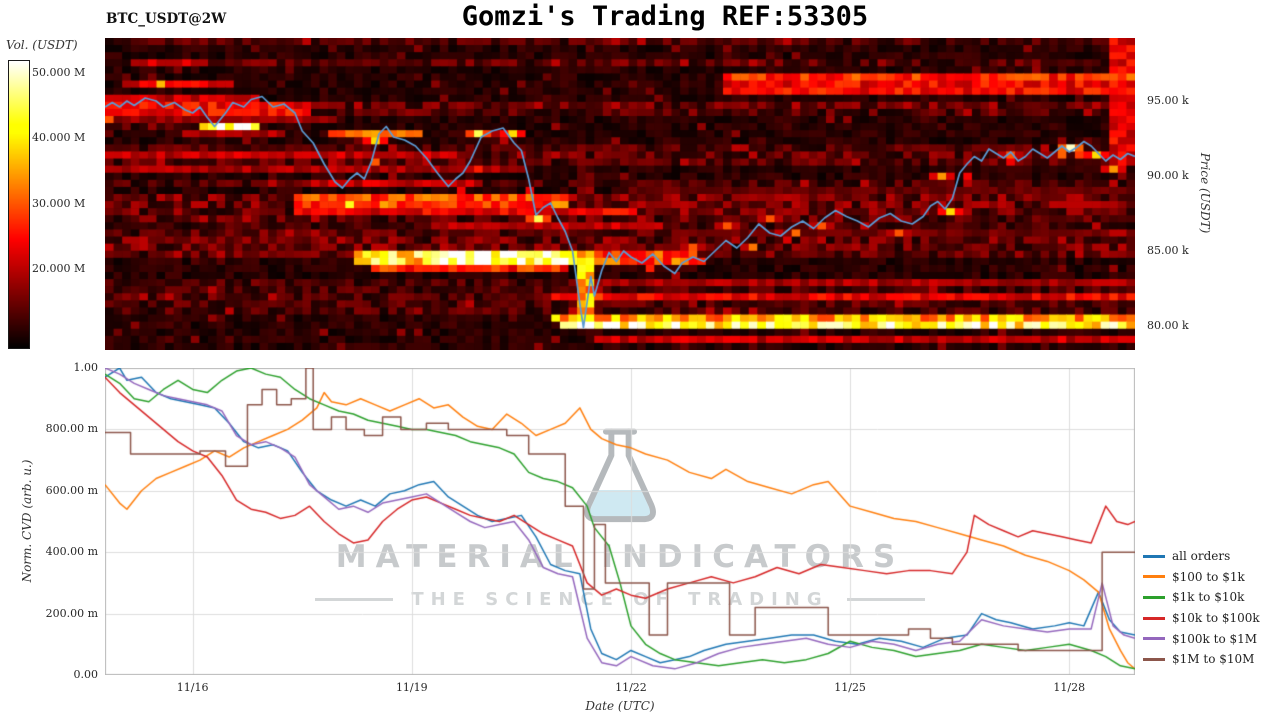 This screenshot has width=1280, height=720. I want to click on cvd-x-axis-title: Date (UTC), so click(620, 706).